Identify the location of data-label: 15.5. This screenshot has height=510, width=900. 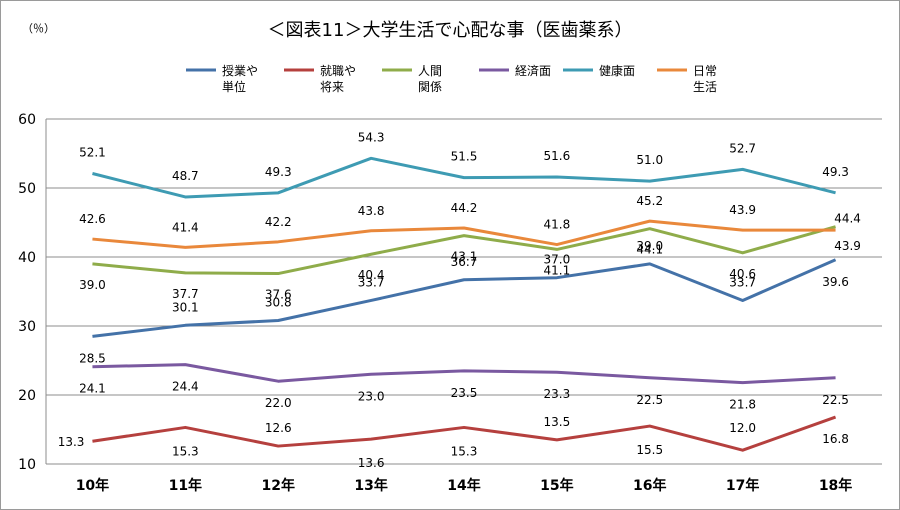
(649, 450).